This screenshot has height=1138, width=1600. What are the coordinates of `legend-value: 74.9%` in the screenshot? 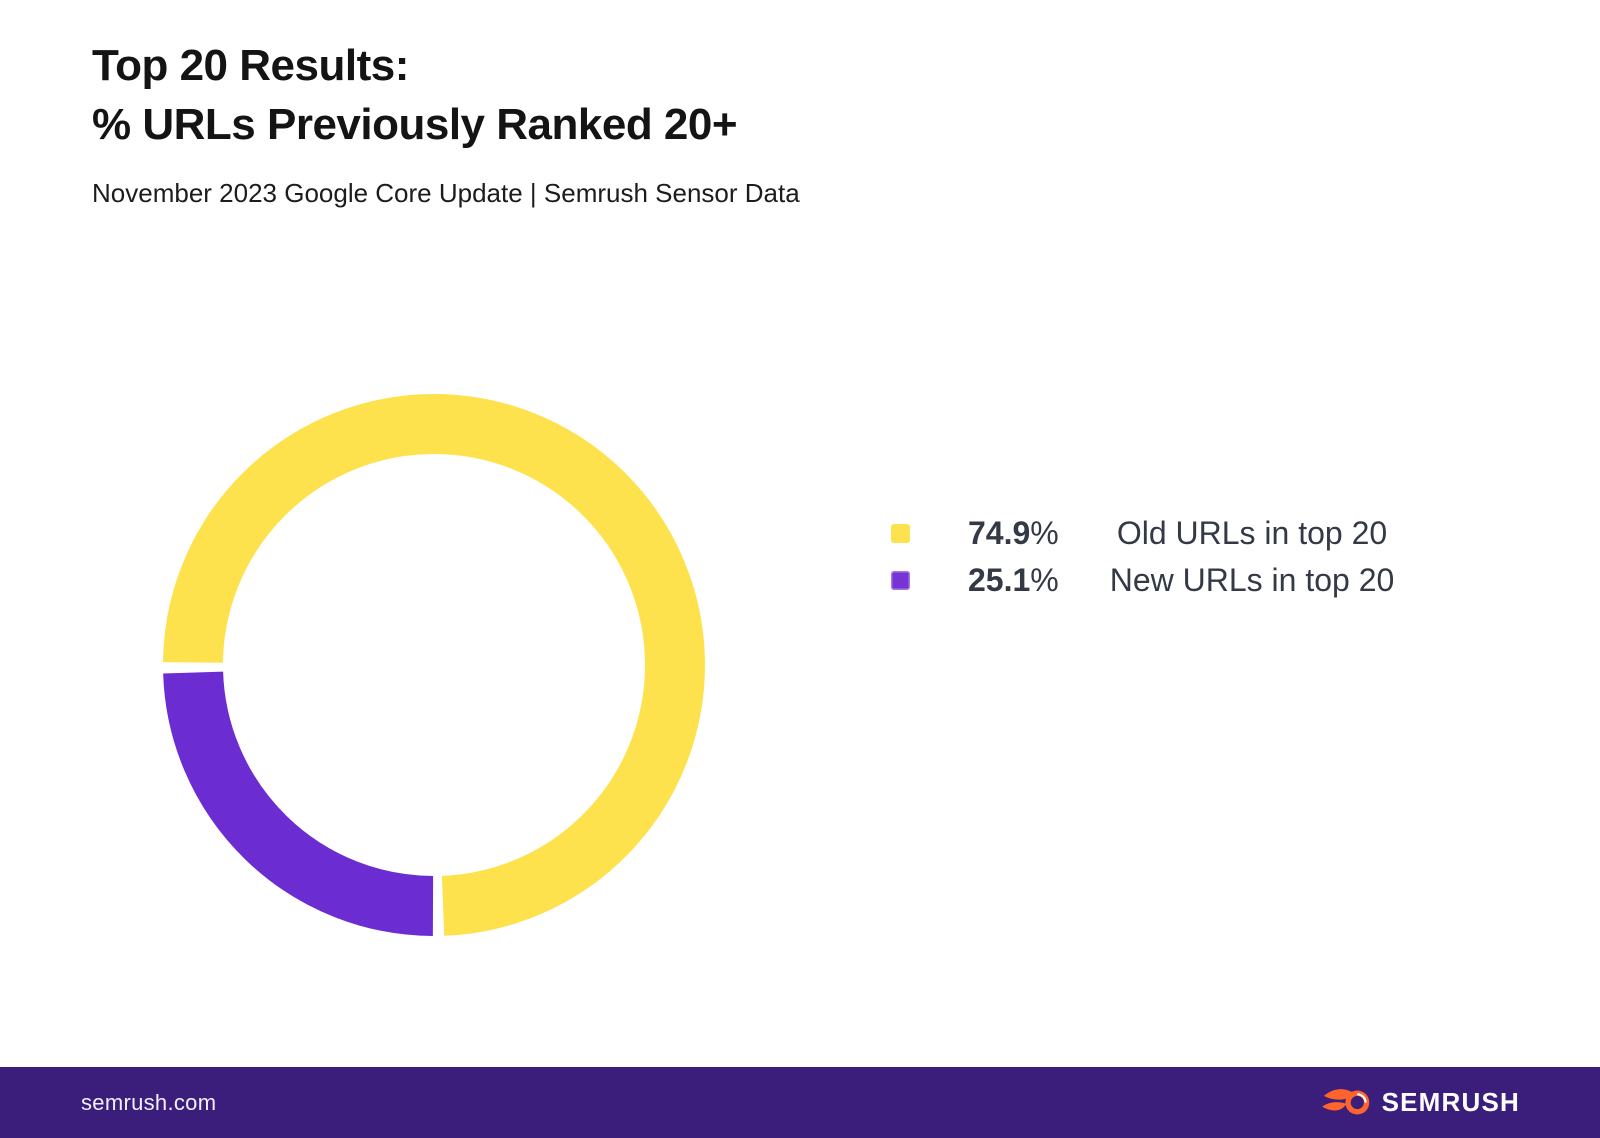 It's located at (1013, 533).